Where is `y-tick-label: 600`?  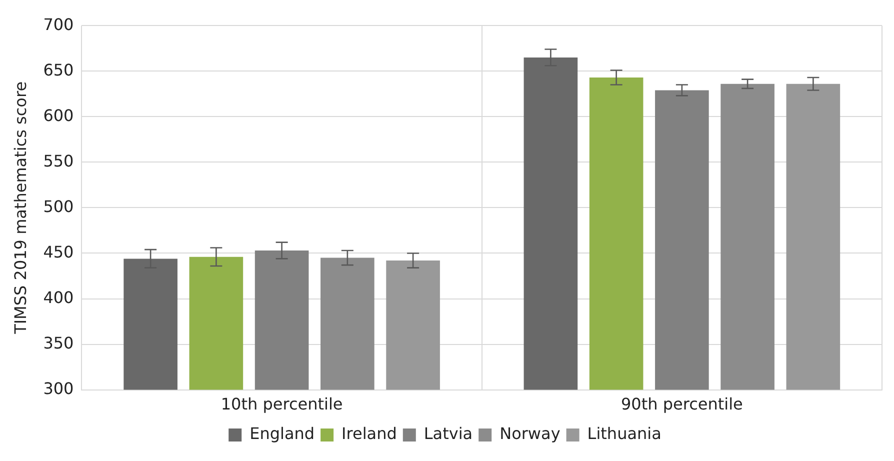
y-tick-label: 600 is located at coordinates (58, 115).